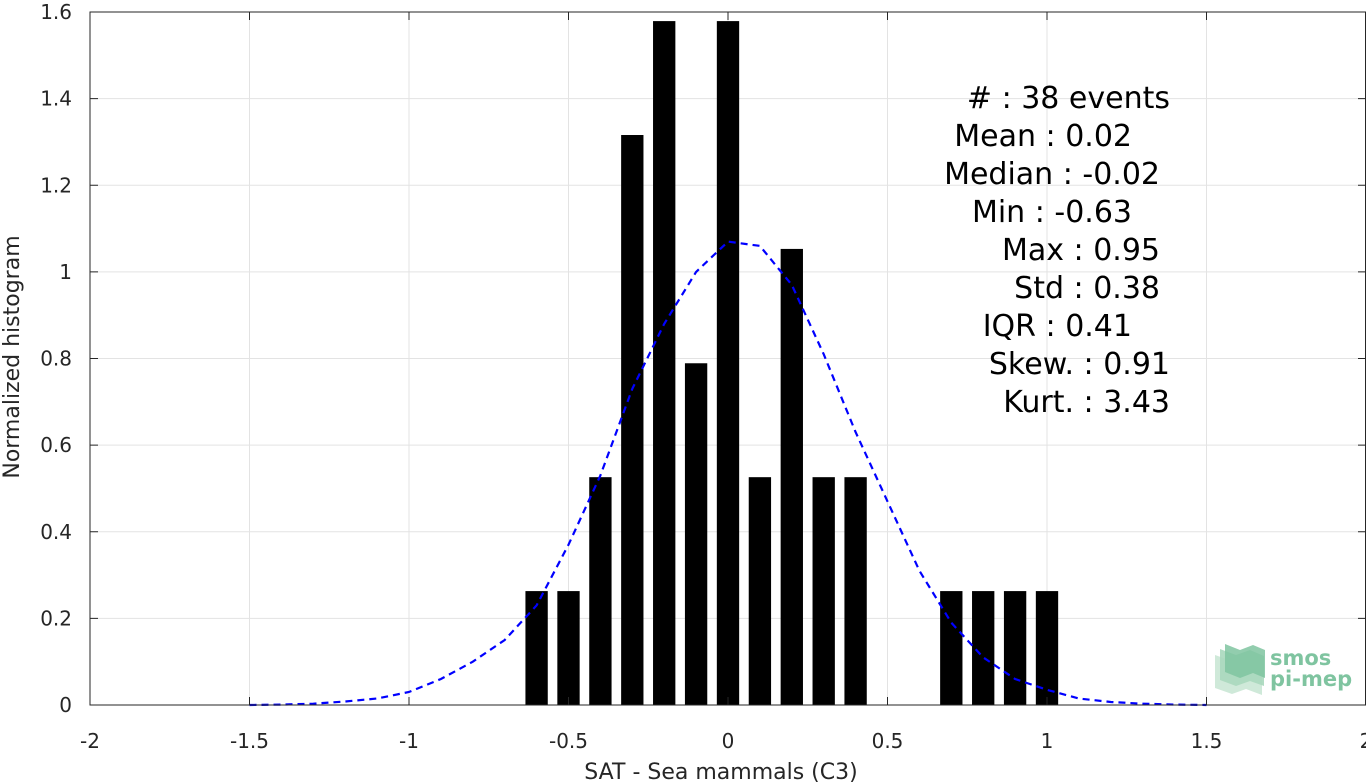  Describe the element at coordinates (56, 185) in the screenshot. I see `y-tick-label: 1.2` at that location.